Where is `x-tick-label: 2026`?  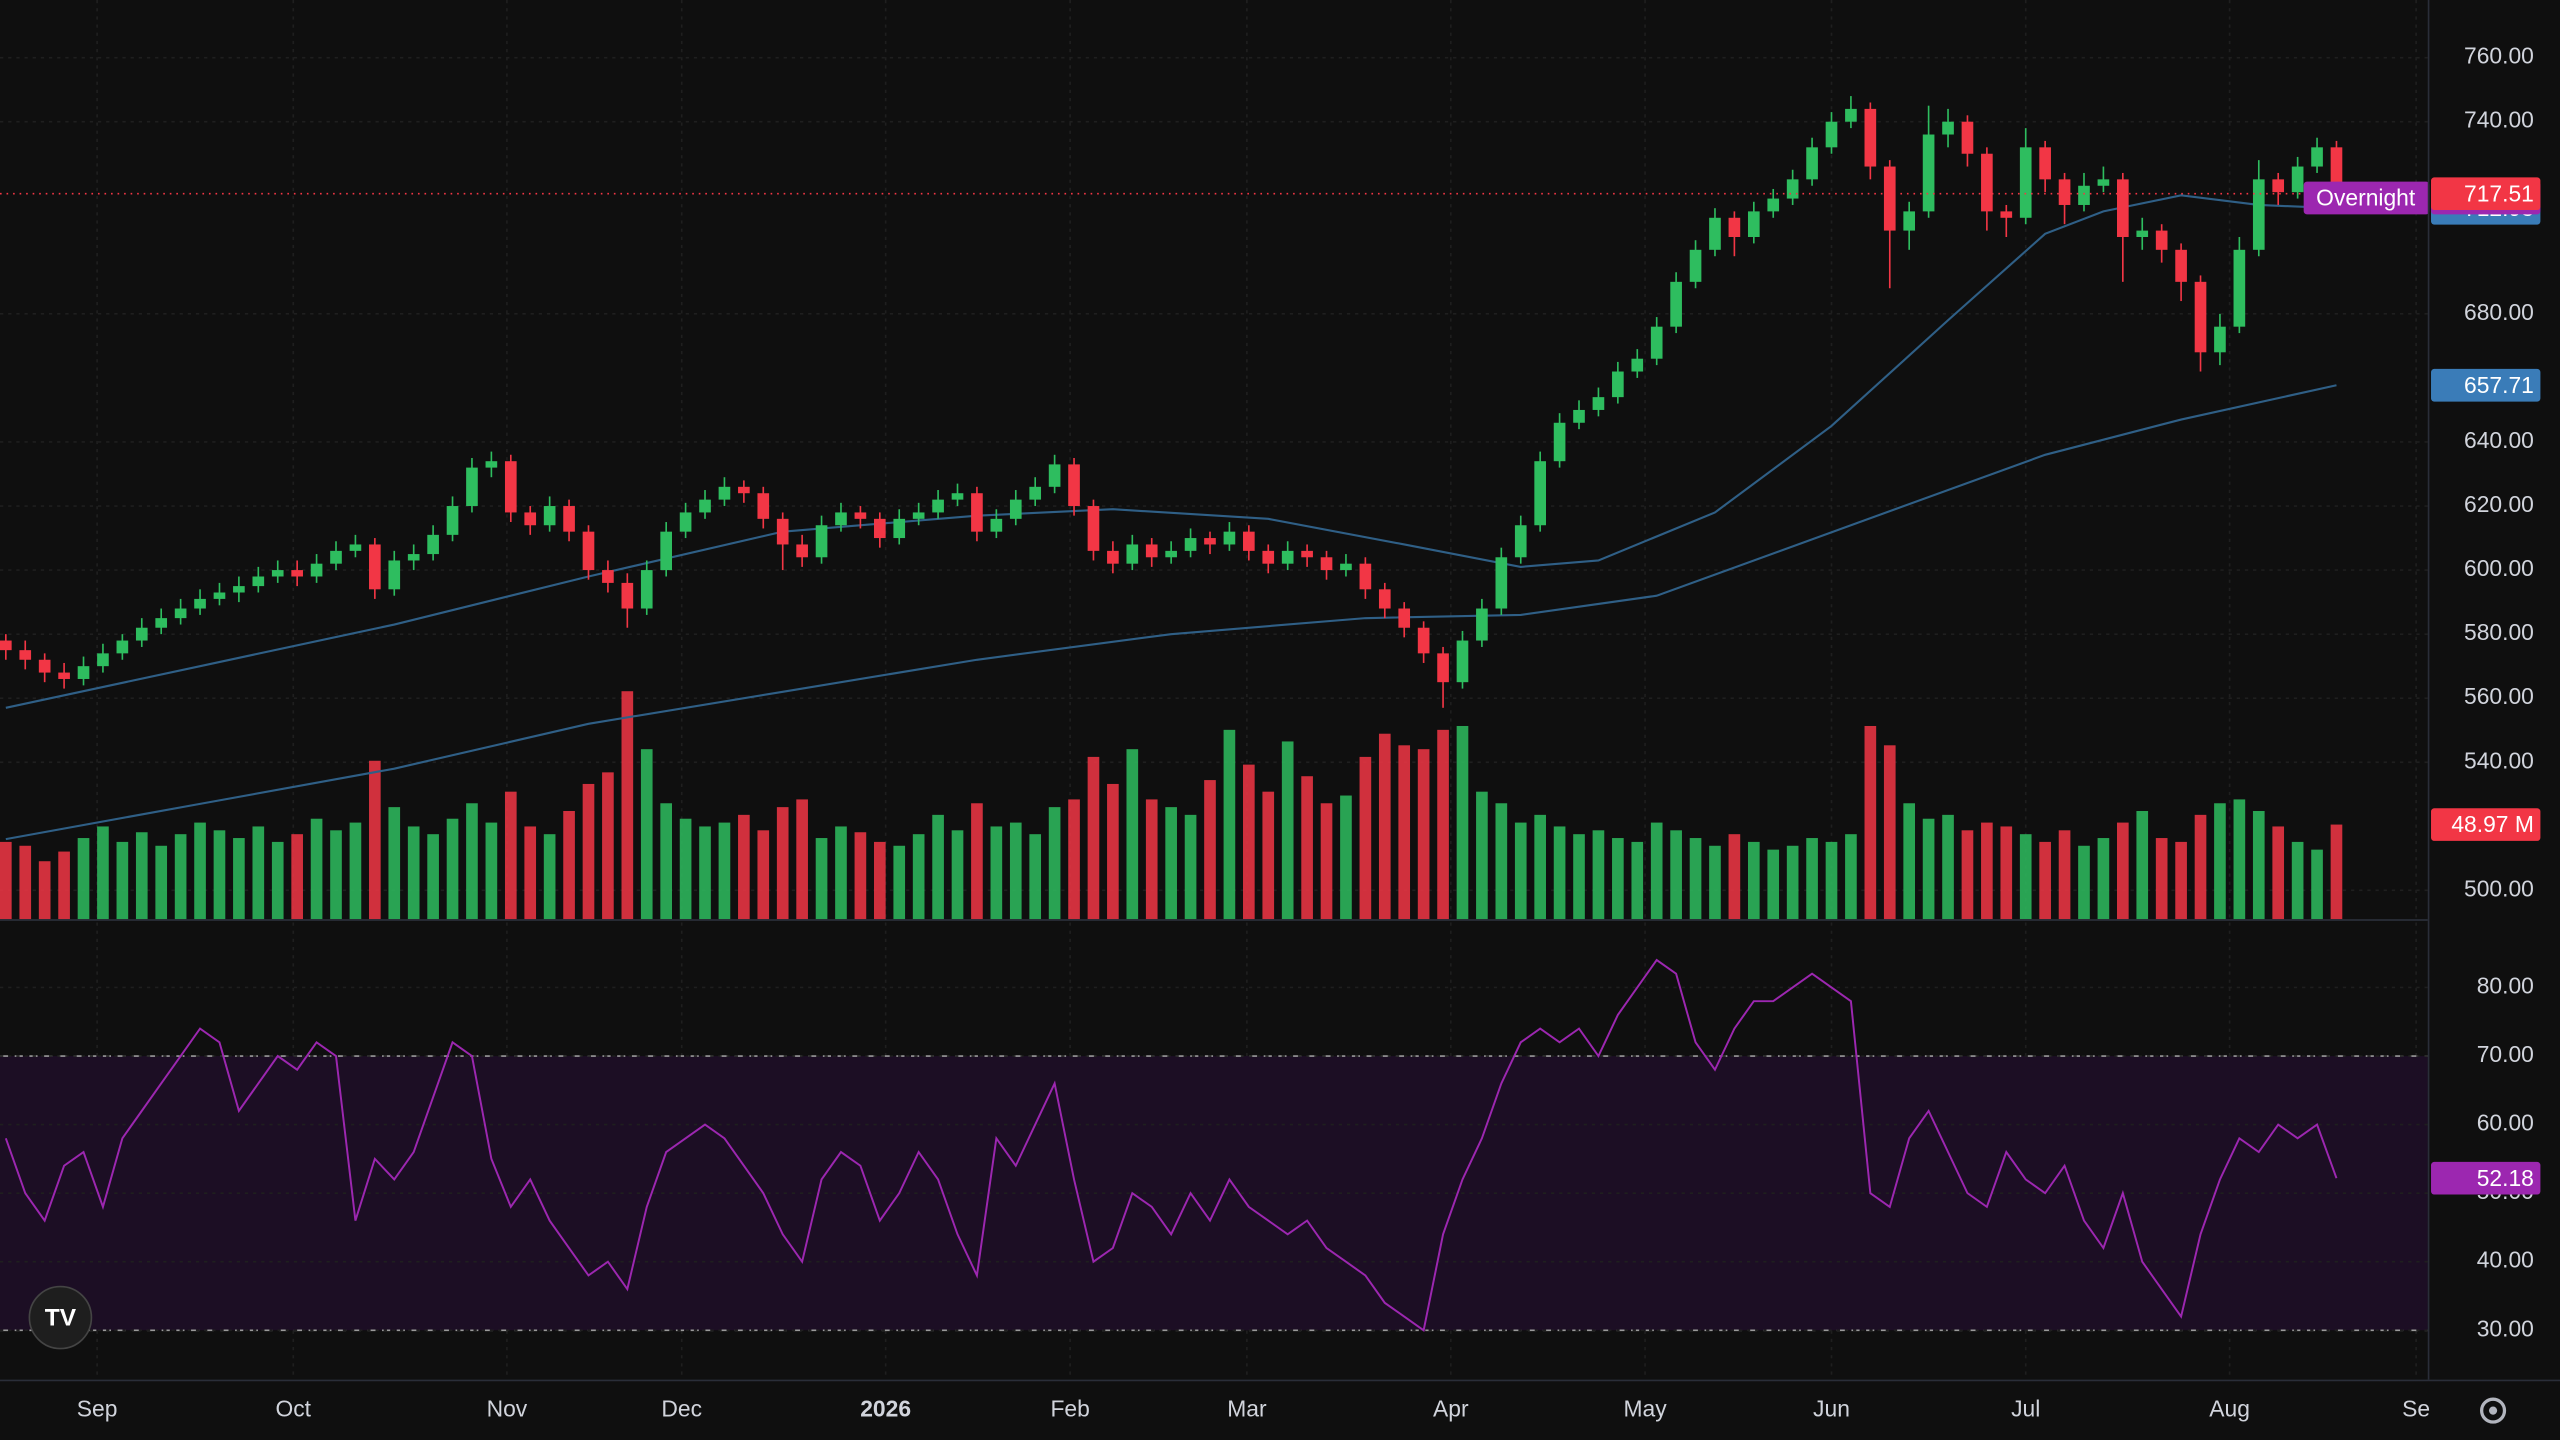
x-tick-label: 2026 is located at coordinates (885, 1409).